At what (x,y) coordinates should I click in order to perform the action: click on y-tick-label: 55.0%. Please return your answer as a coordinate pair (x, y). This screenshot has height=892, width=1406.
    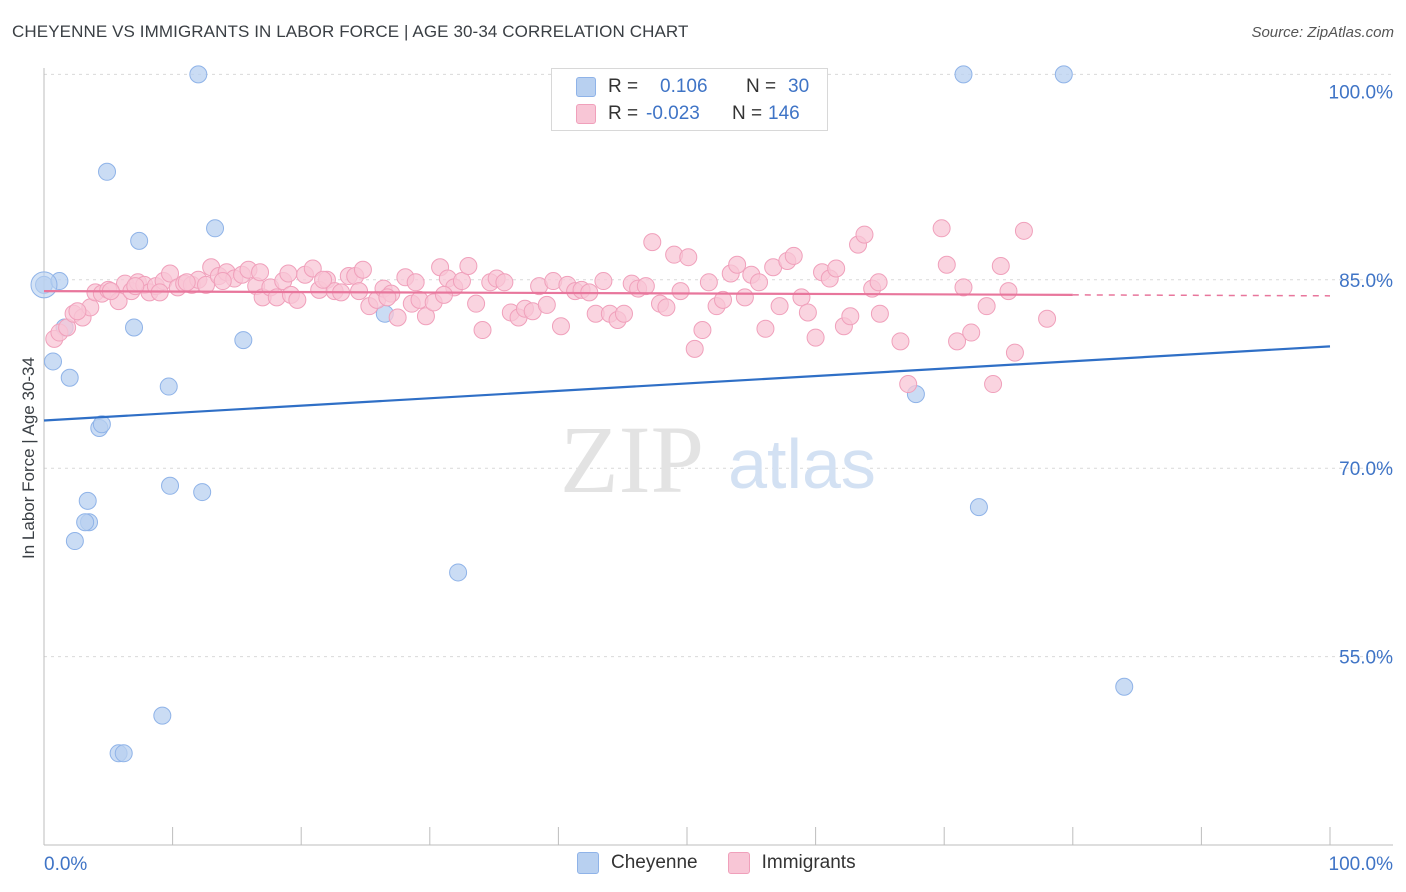
    Looking at the image, I should click on (1366, 658).